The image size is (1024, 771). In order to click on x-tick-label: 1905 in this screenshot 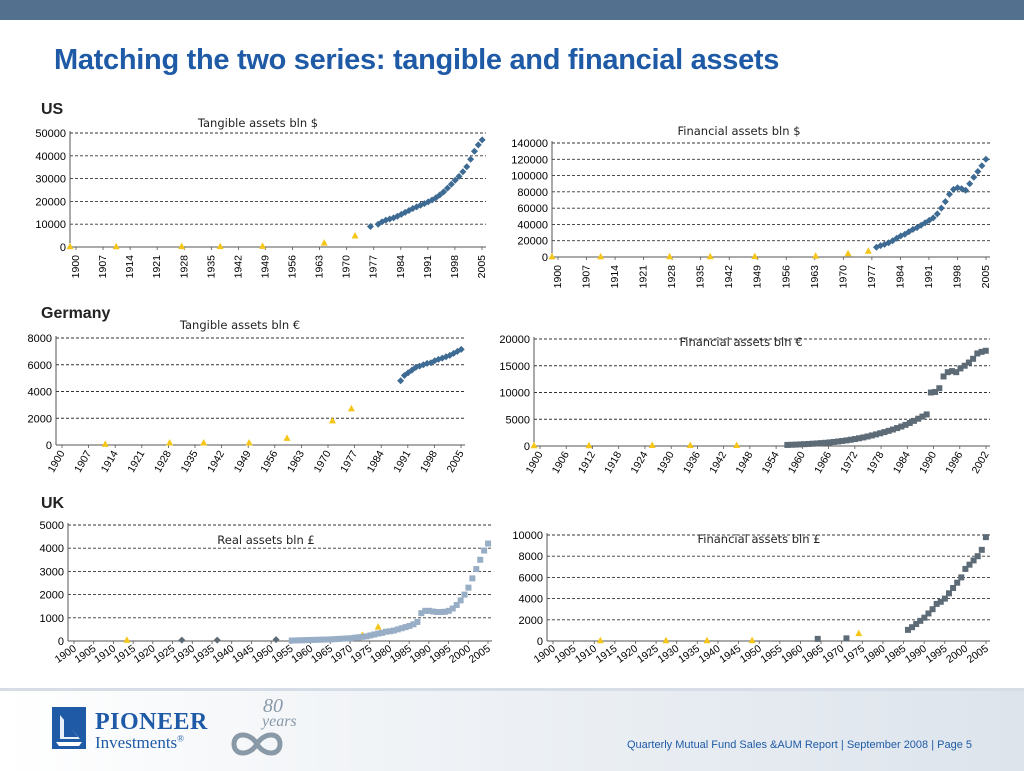, I will do `click(85, 654)`.